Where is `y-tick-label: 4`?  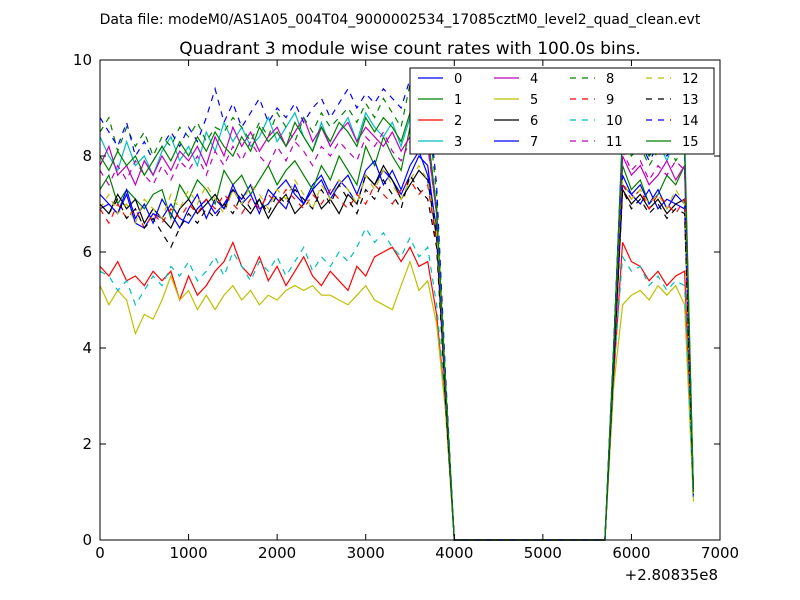
y-tick-label: 4 is located at coordinates (87, 348).